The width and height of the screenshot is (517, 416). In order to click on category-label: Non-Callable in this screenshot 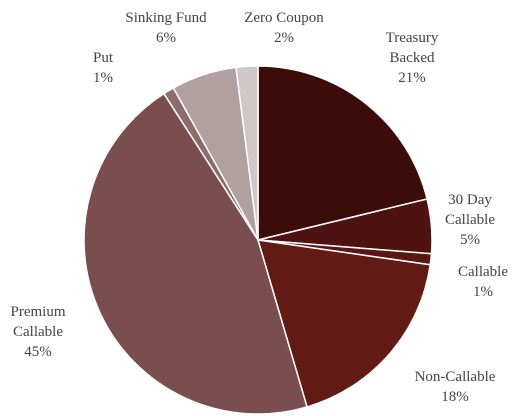, I will do `click(455, 377)`.